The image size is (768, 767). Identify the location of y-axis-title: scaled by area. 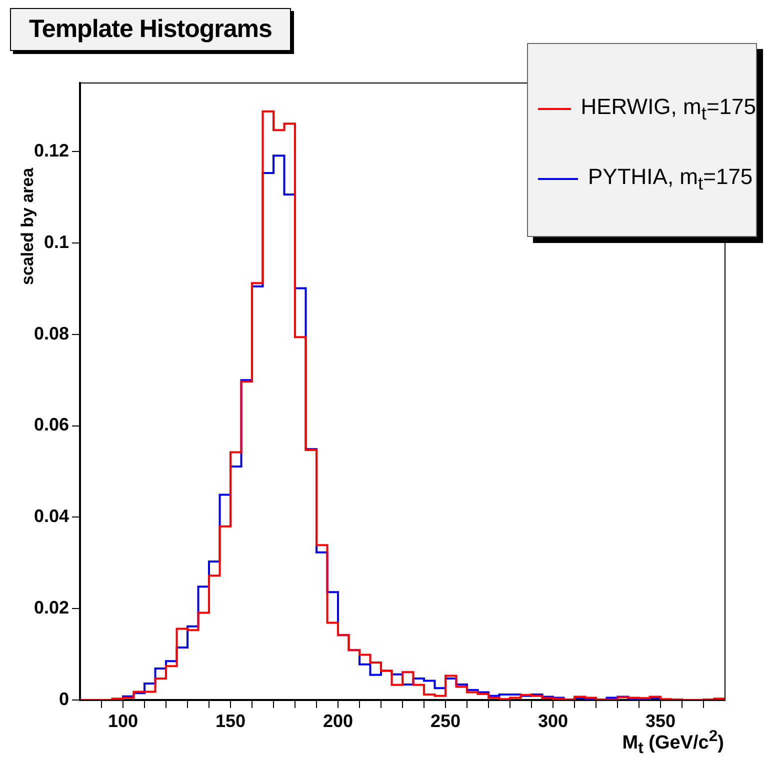
(28, 226).